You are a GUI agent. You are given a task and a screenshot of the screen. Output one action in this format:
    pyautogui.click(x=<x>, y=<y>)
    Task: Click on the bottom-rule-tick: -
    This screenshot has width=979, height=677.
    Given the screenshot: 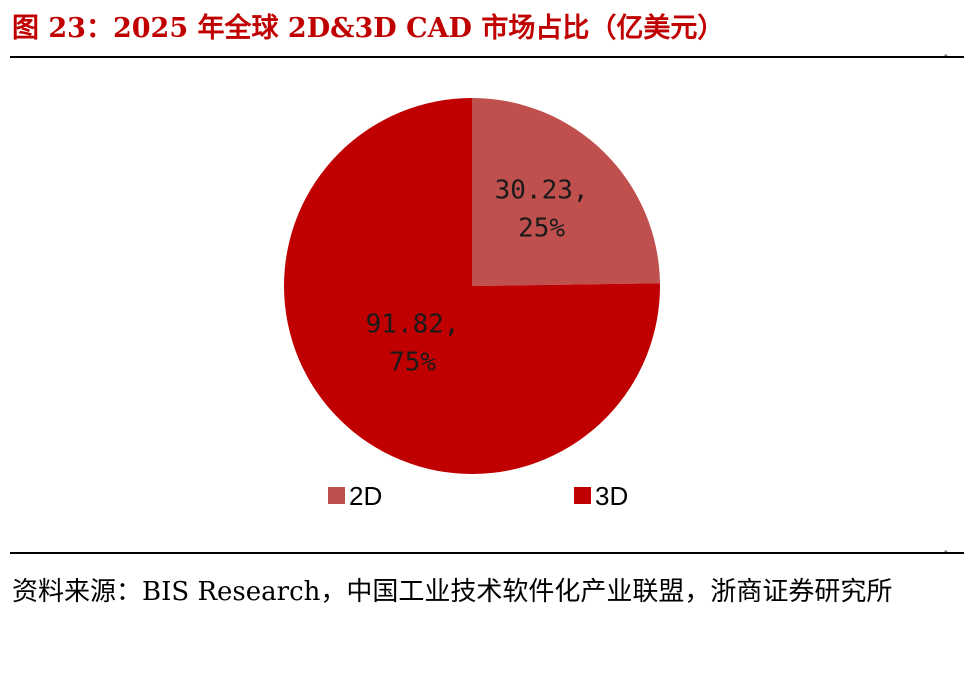 What is the action you would take?
    pyautogui.click(x=946, y=551)
    